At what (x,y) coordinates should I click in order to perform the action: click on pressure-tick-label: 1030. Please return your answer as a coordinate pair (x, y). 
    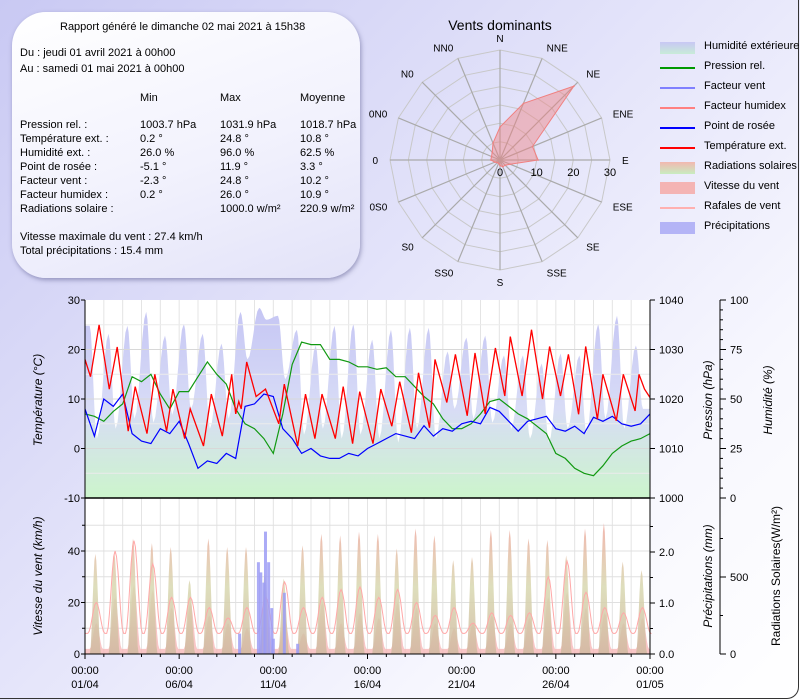
    Looking at the image, I should click on (671, 351).